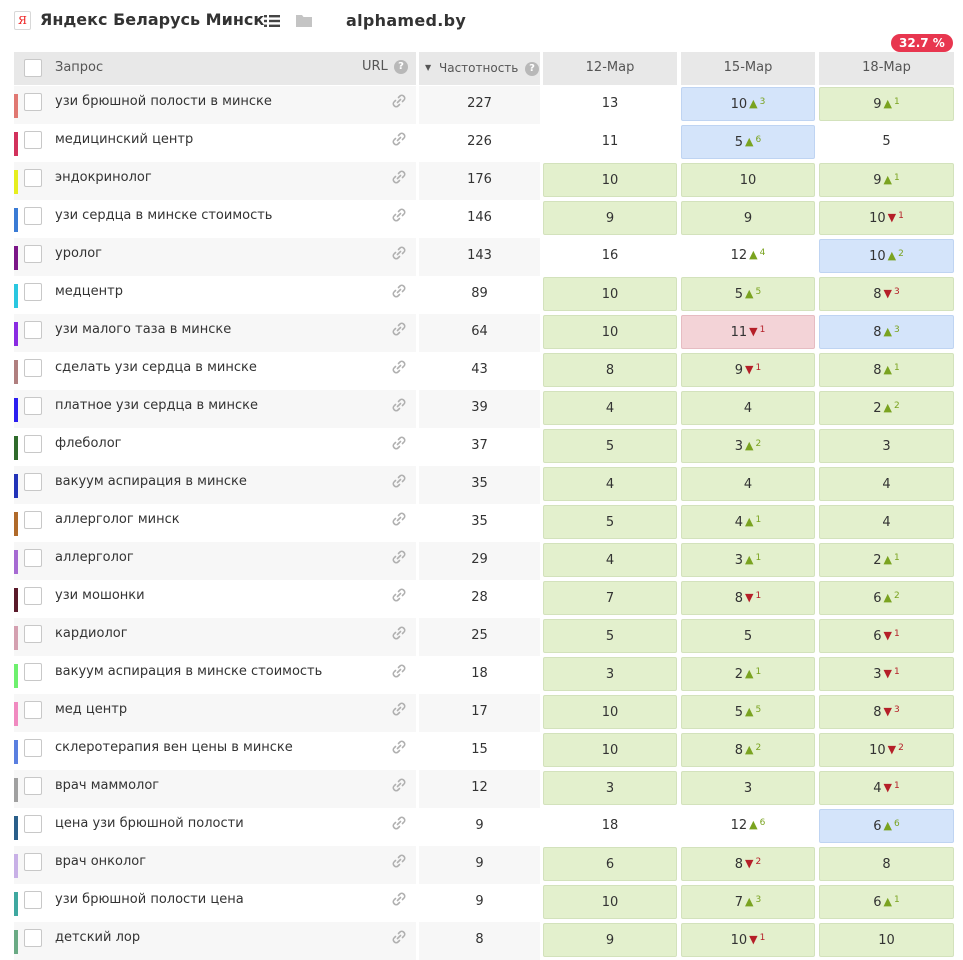 This screenshot has height=960, width=963. I want to click on table-row: платное узи сердца в минске 39 4 4 2 ▲ 2, so click(485, 409).